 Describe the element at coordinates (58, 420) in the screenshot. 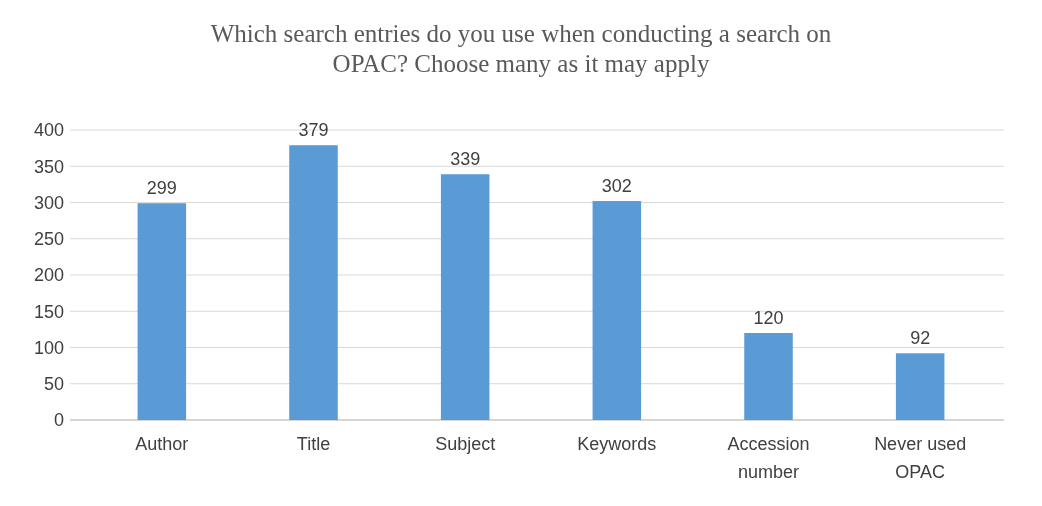

I see `y-tick-label: 0` at that location.